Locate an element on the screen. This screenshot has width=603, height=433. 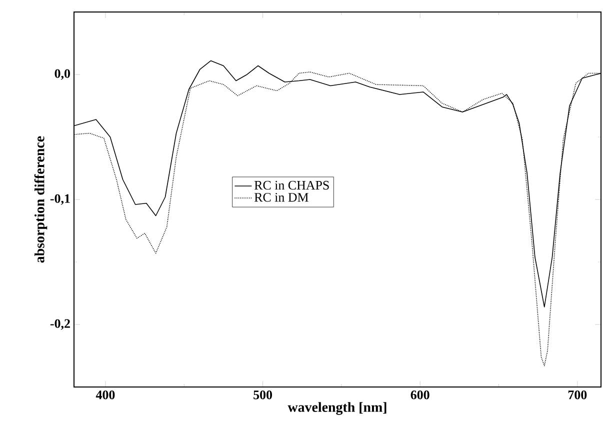
y-axis-title: absorption difference is located at coordinates (41, 199).